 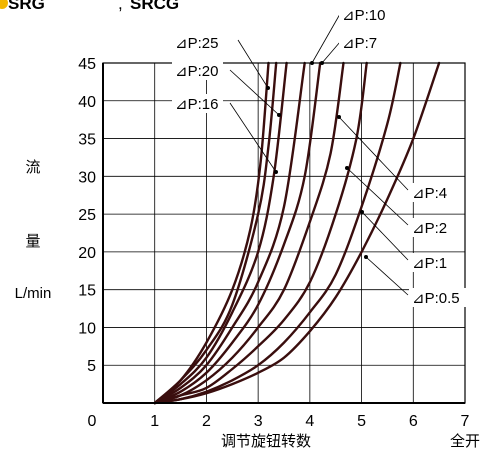 What do you see at coordinates (4, 4) in the screenshot?
I see `header-marker-icon` at bounding box center [4, 4].